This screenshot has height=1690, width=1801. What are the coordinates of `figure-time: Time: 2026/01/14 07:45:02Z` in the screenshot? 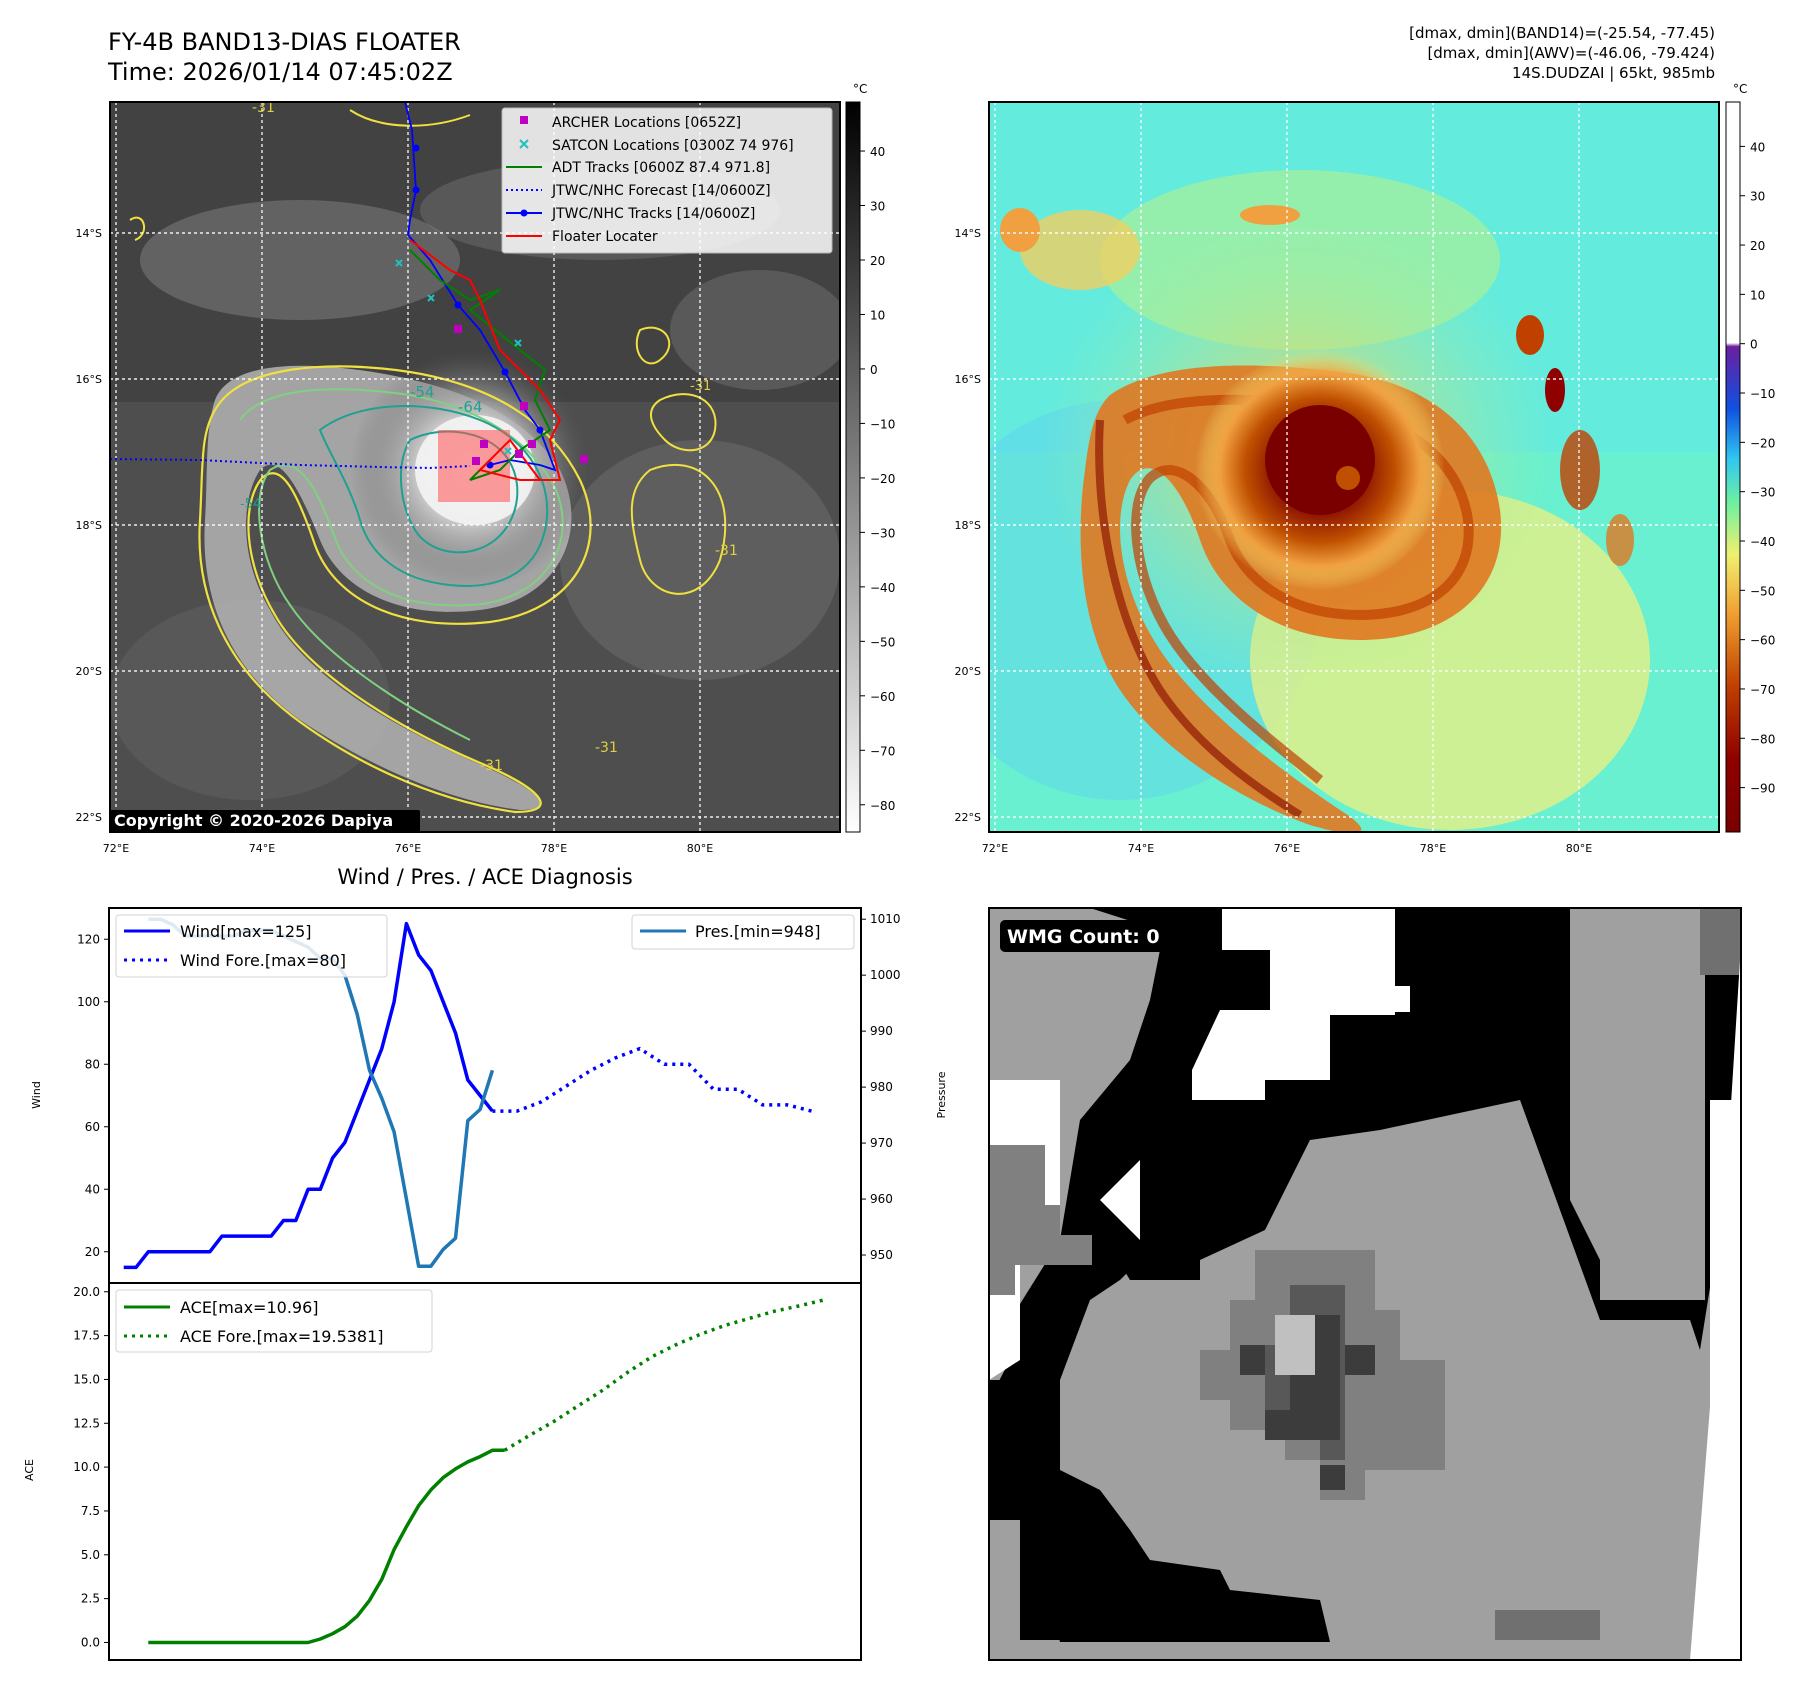 It's located at (280, 72).